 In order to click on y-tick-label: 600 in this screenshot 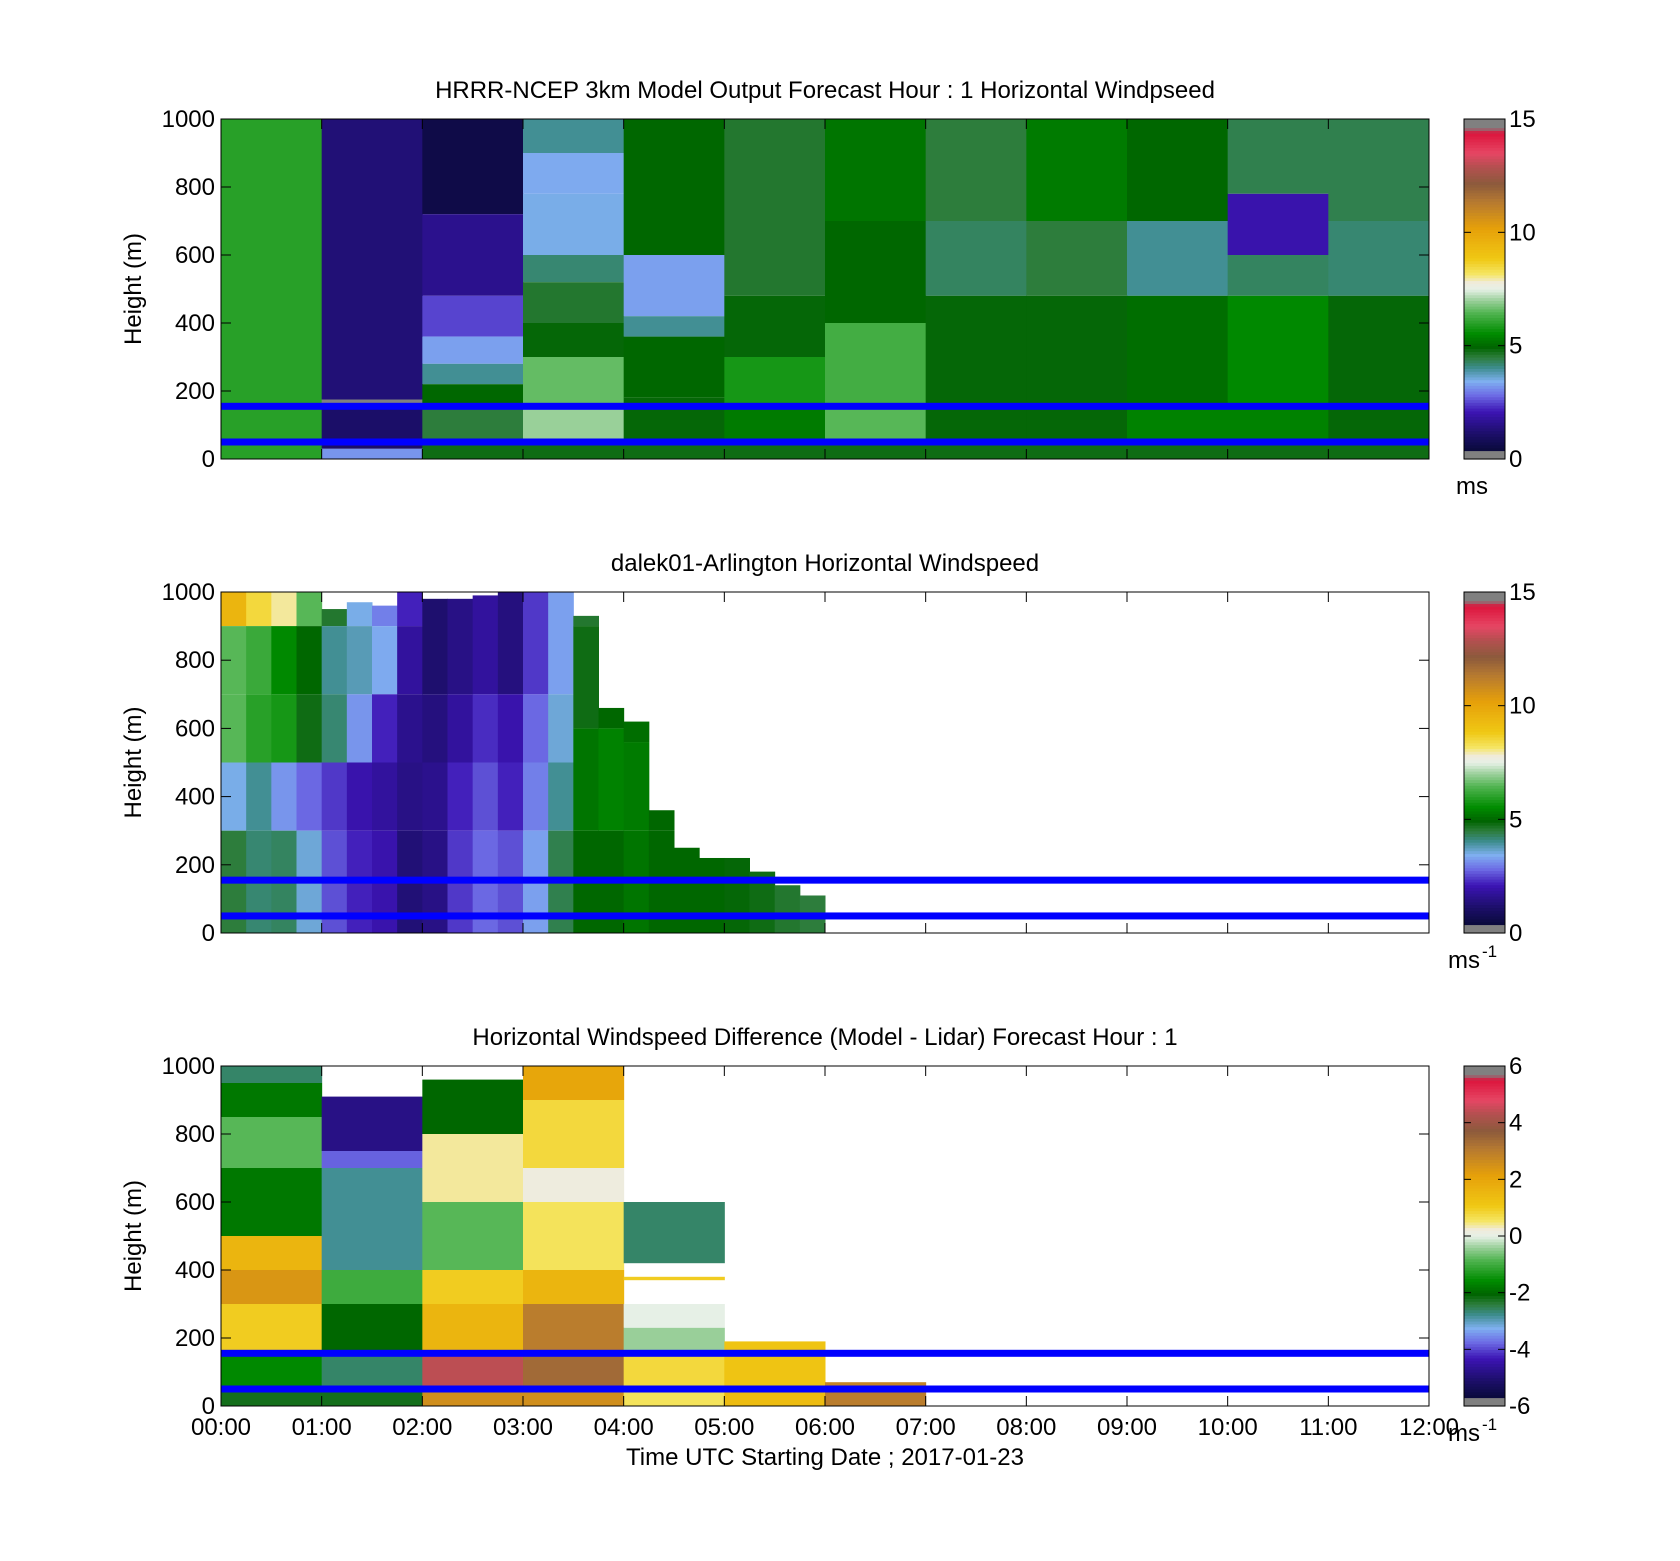, I will do `click(195, 255)`.